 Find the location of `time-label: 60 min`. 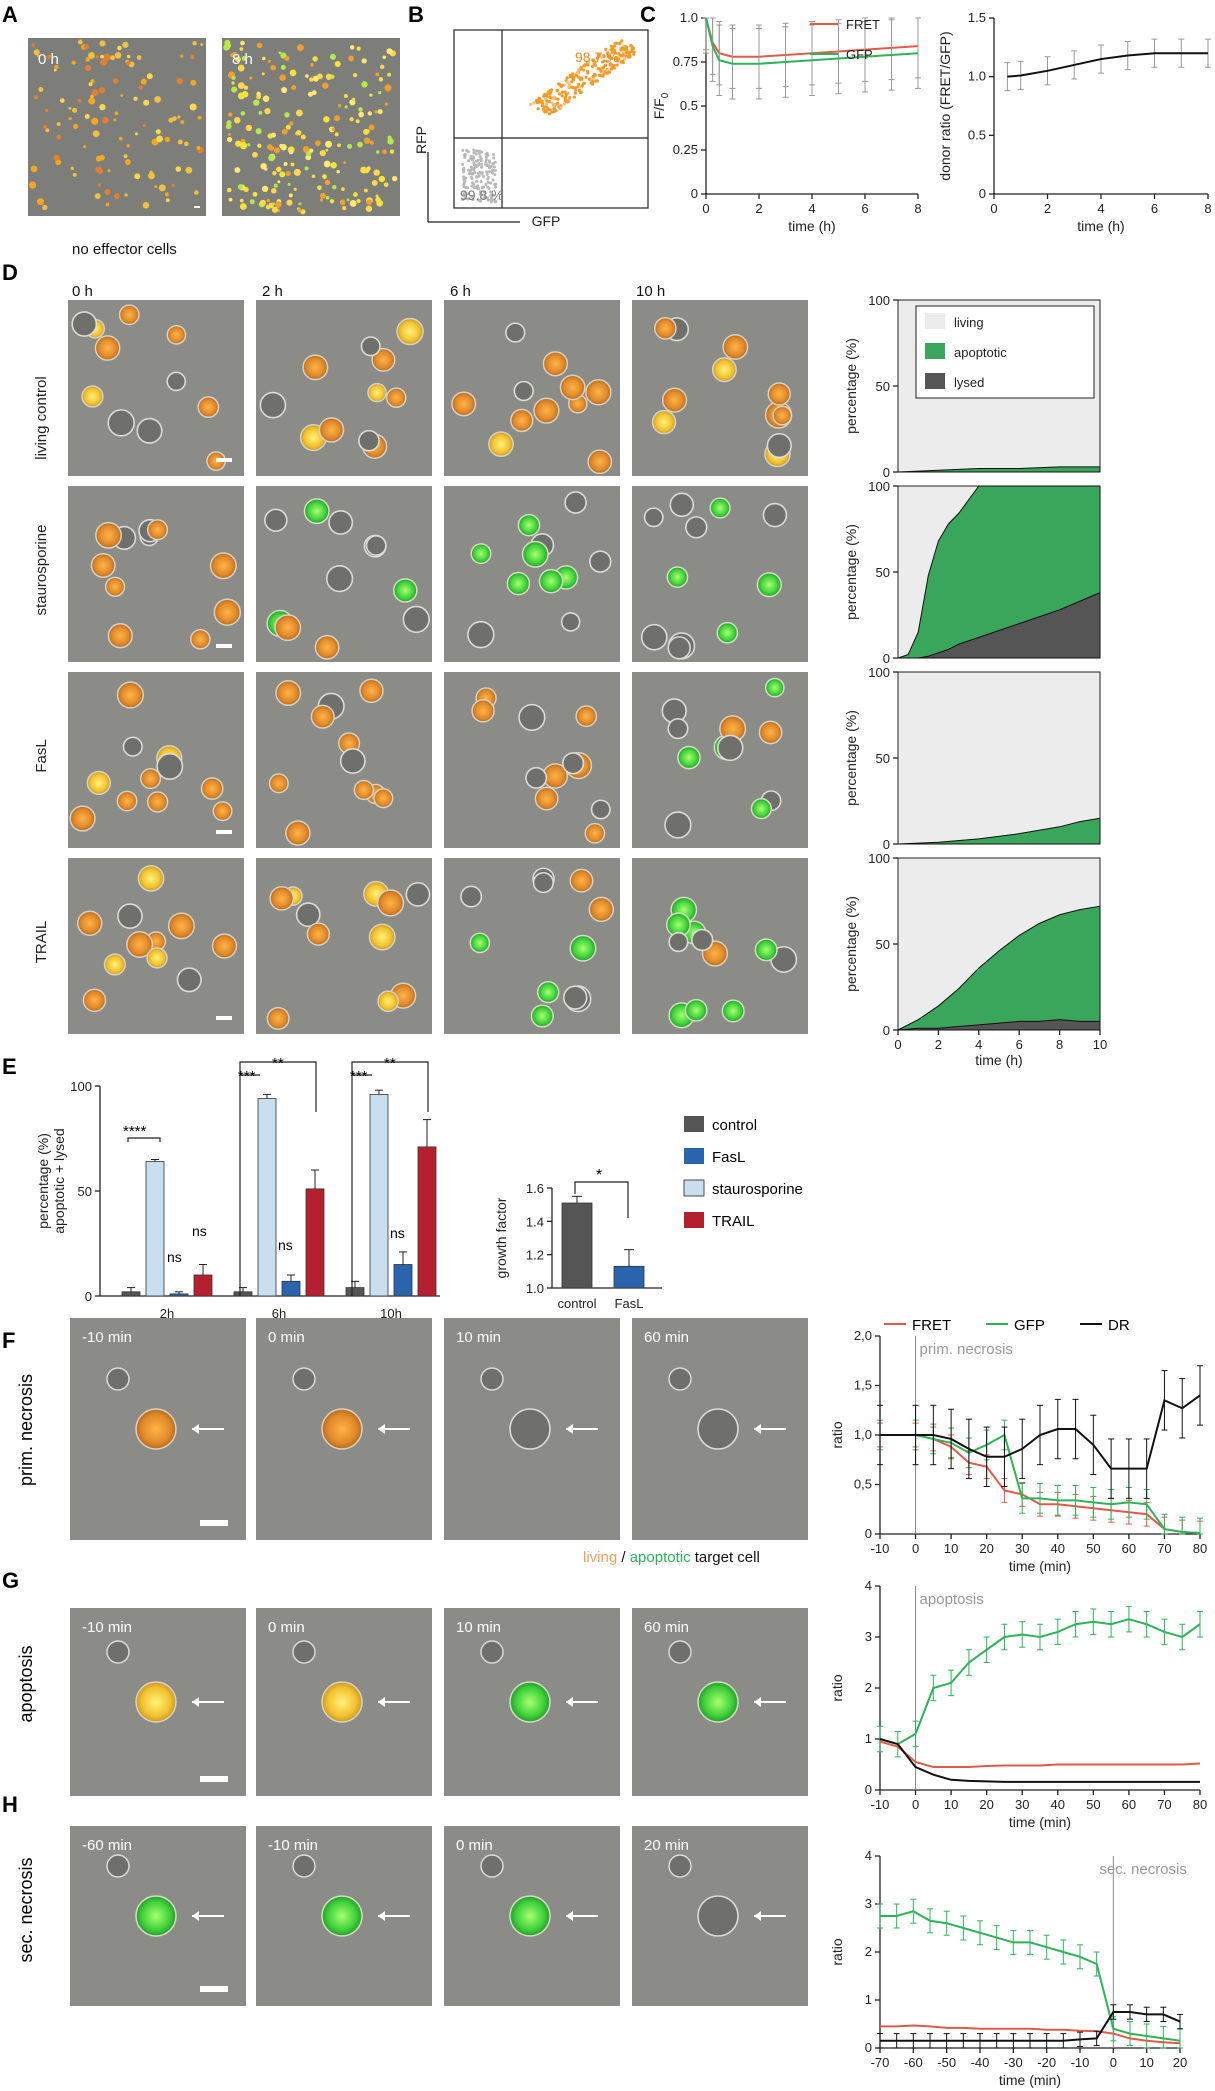

time-label: 60 min is located at coordinates (666, 1337).